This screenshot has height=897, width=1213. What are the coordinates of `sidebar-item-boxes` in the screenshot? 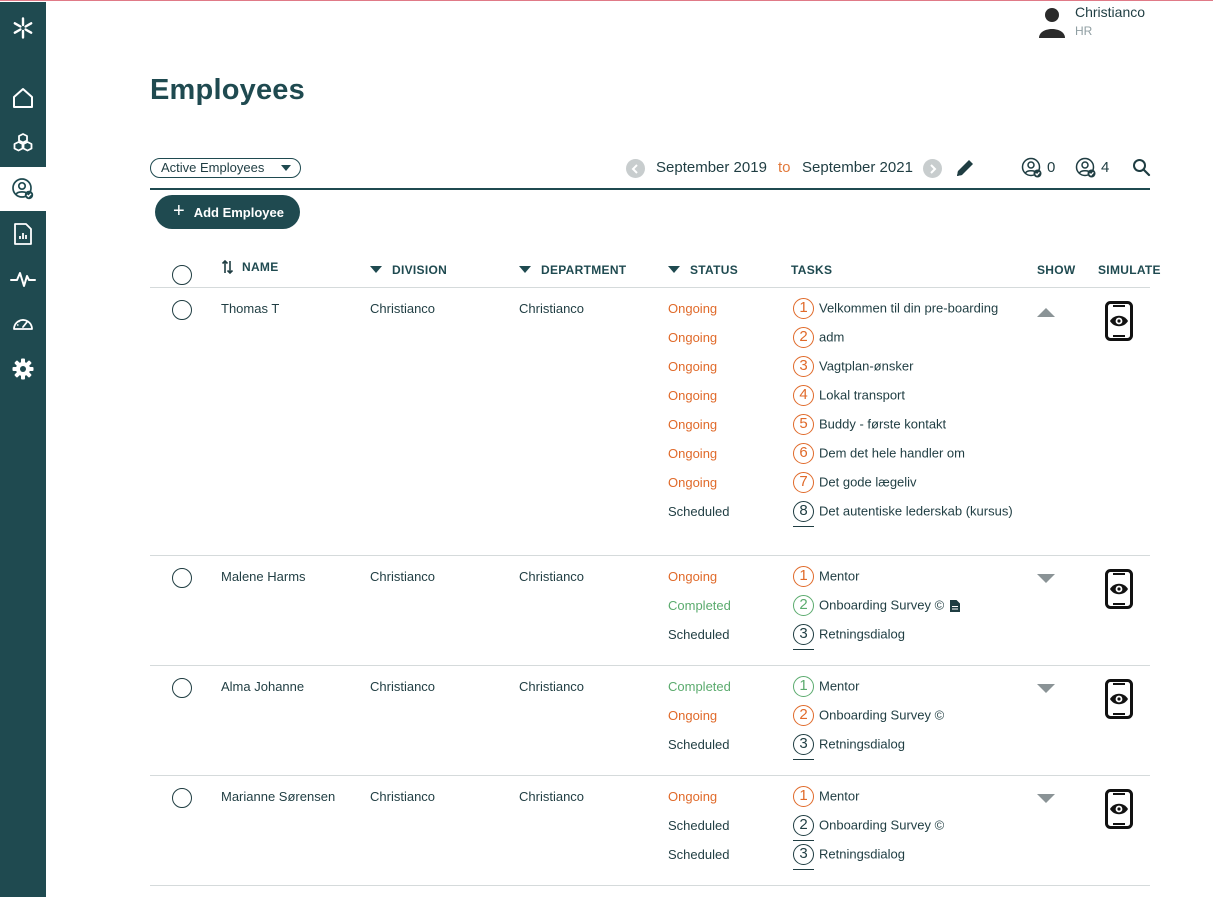 It's located at (23, 143).